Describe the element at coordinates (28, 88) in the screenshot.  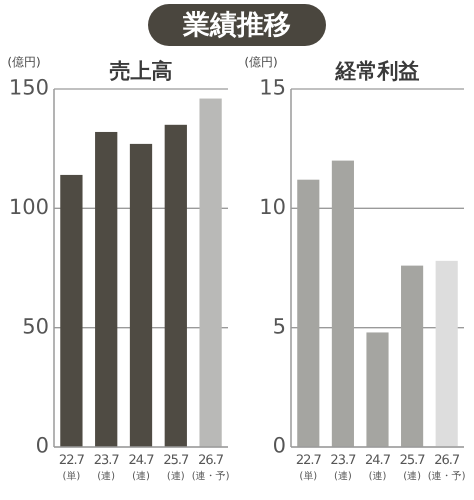
I see `y-tick-label: 150` at that location.